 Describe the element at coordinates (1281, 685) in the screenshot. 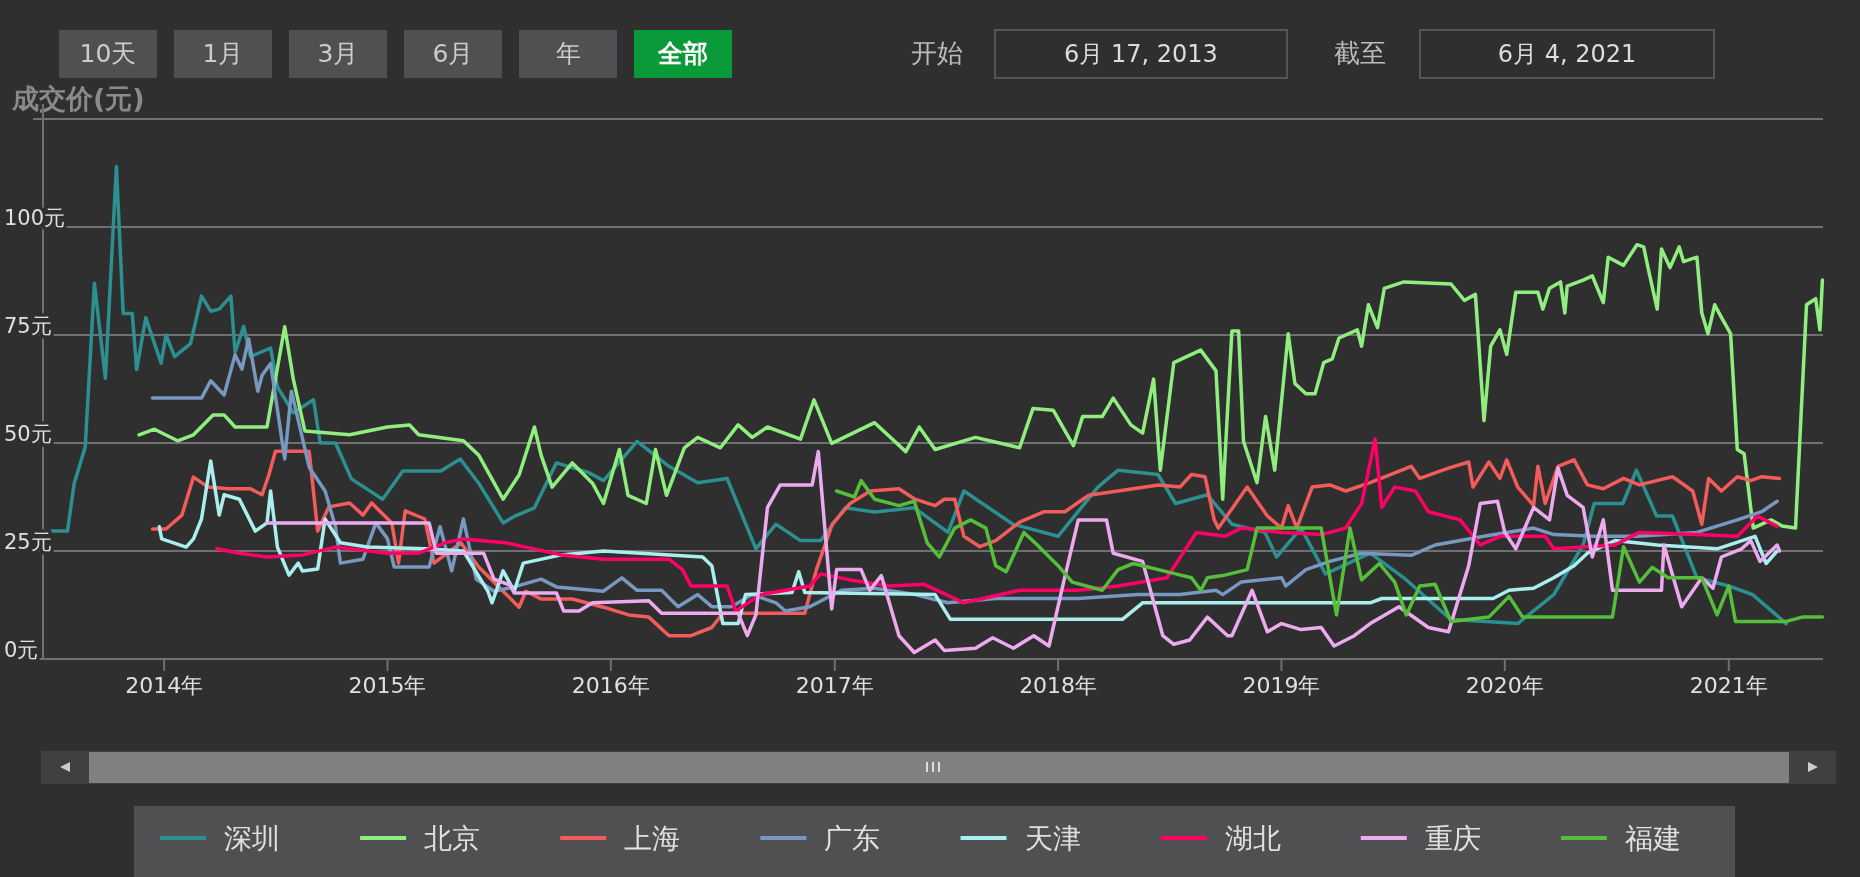

I see `x-tick-label: 2019年` at that location.